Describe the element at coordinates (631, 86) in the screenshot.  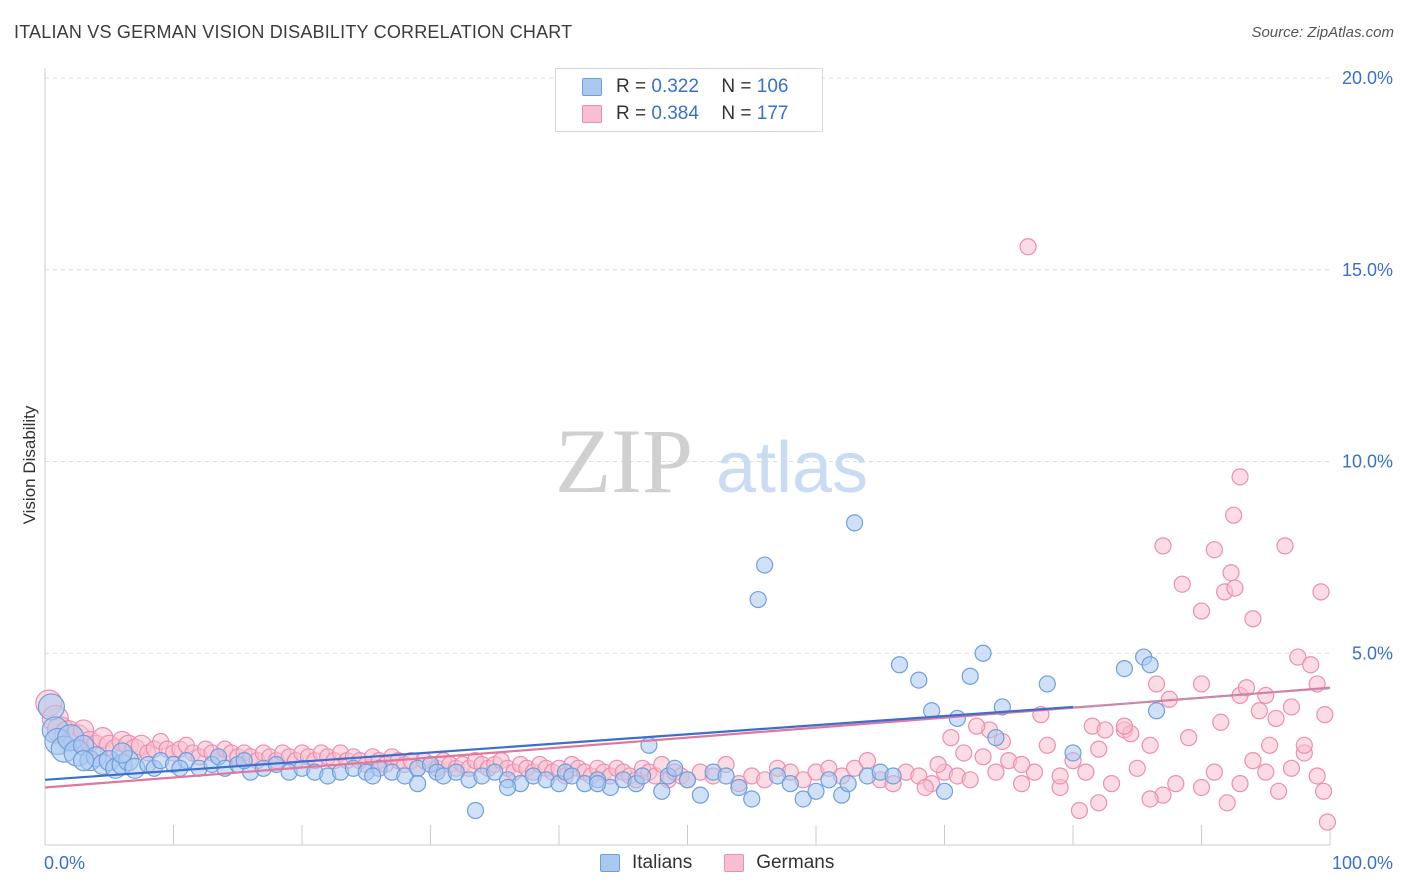
I see `italians-r-label: R =` at that location.